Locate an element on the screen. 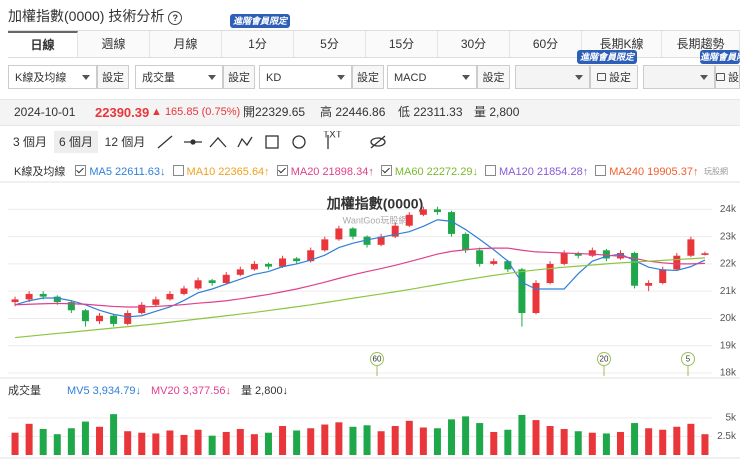 This screenshot has height=466, width=740. legend-value: 3,377.56↓ is located at coordinates (207, 391).